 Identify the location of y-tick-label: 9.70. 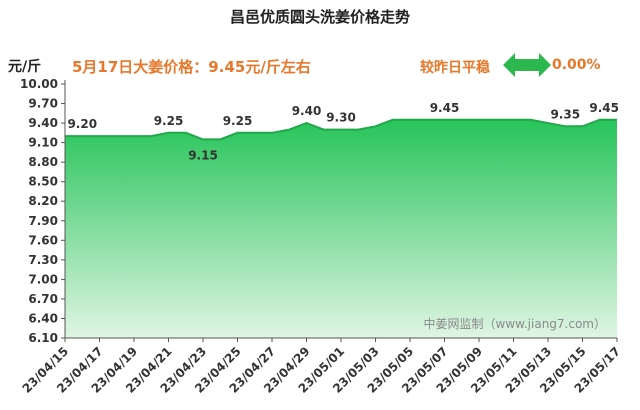
(43, 104).